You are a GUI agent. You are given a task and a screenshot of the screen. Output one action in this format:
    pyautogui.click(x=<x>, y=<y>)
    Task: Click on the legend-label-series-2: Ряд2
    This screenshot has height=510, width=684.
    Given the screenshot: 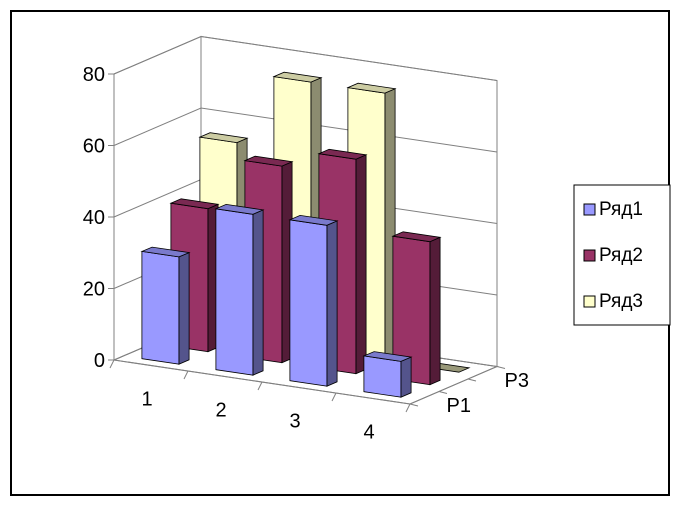 What is the action you would take?
    pyautogui.click(x=621, y=255)
    